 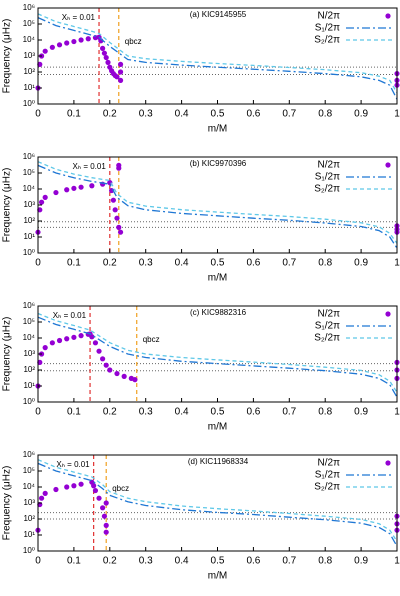 I want to click on boundary-label: qbcz, so click(x=133, y=41).